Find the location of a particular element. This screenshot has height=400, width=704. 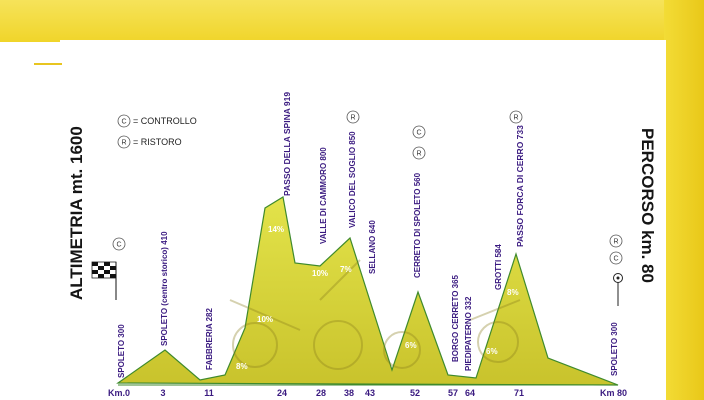

km-tick-label: 71 is located at coordinates (519, 393).